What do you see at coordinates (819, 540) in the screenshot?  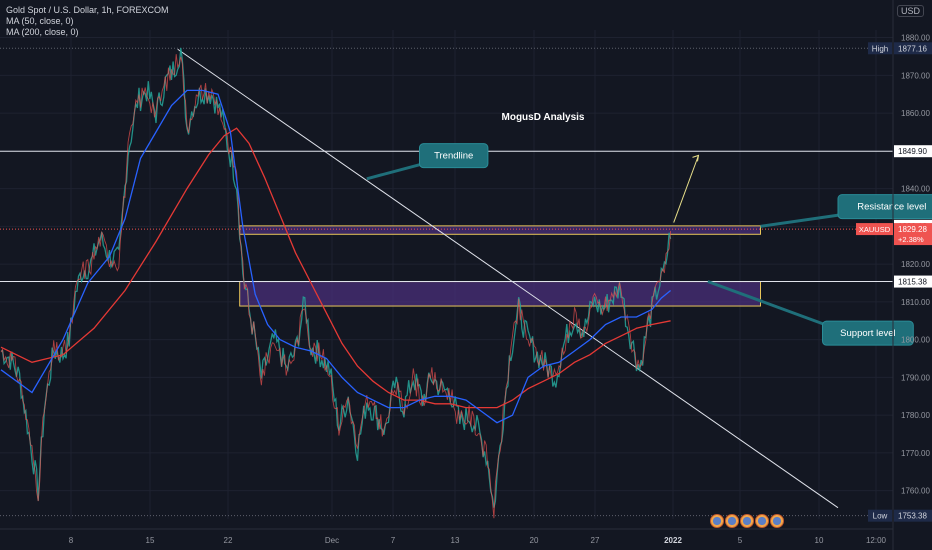 I see `x-tick-label: 10` at bounding box center [819, 540].